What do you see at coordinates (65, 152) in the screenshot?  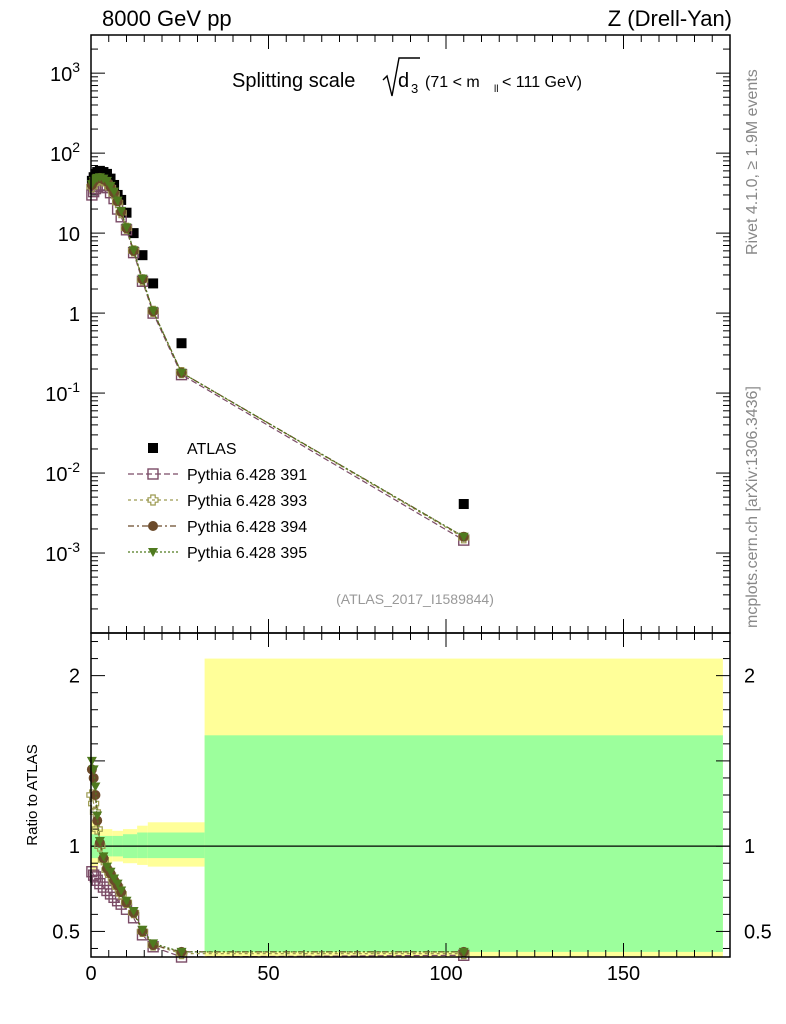 I see `main-y-tick-label: 10²` at bounding box center [65, 152].